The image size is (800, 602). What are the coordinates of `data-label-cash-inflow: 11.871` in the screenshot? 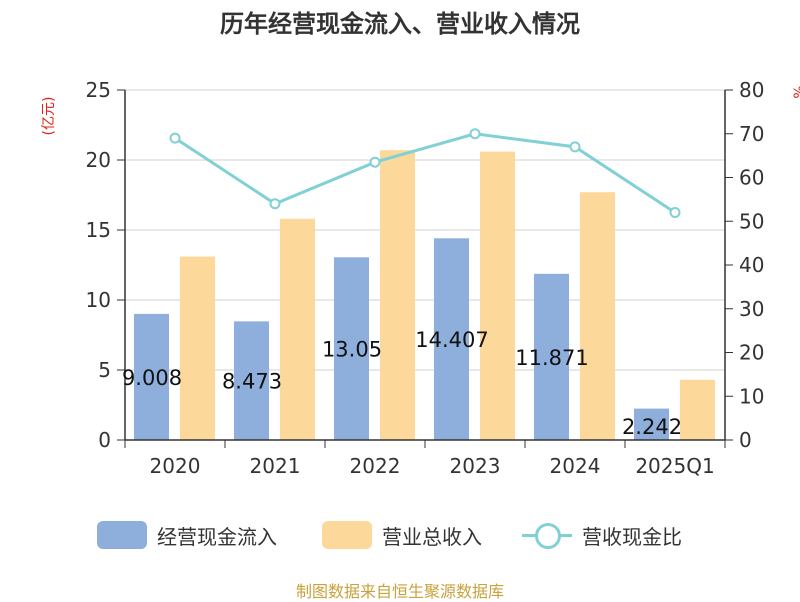 It's located at (551, 358).